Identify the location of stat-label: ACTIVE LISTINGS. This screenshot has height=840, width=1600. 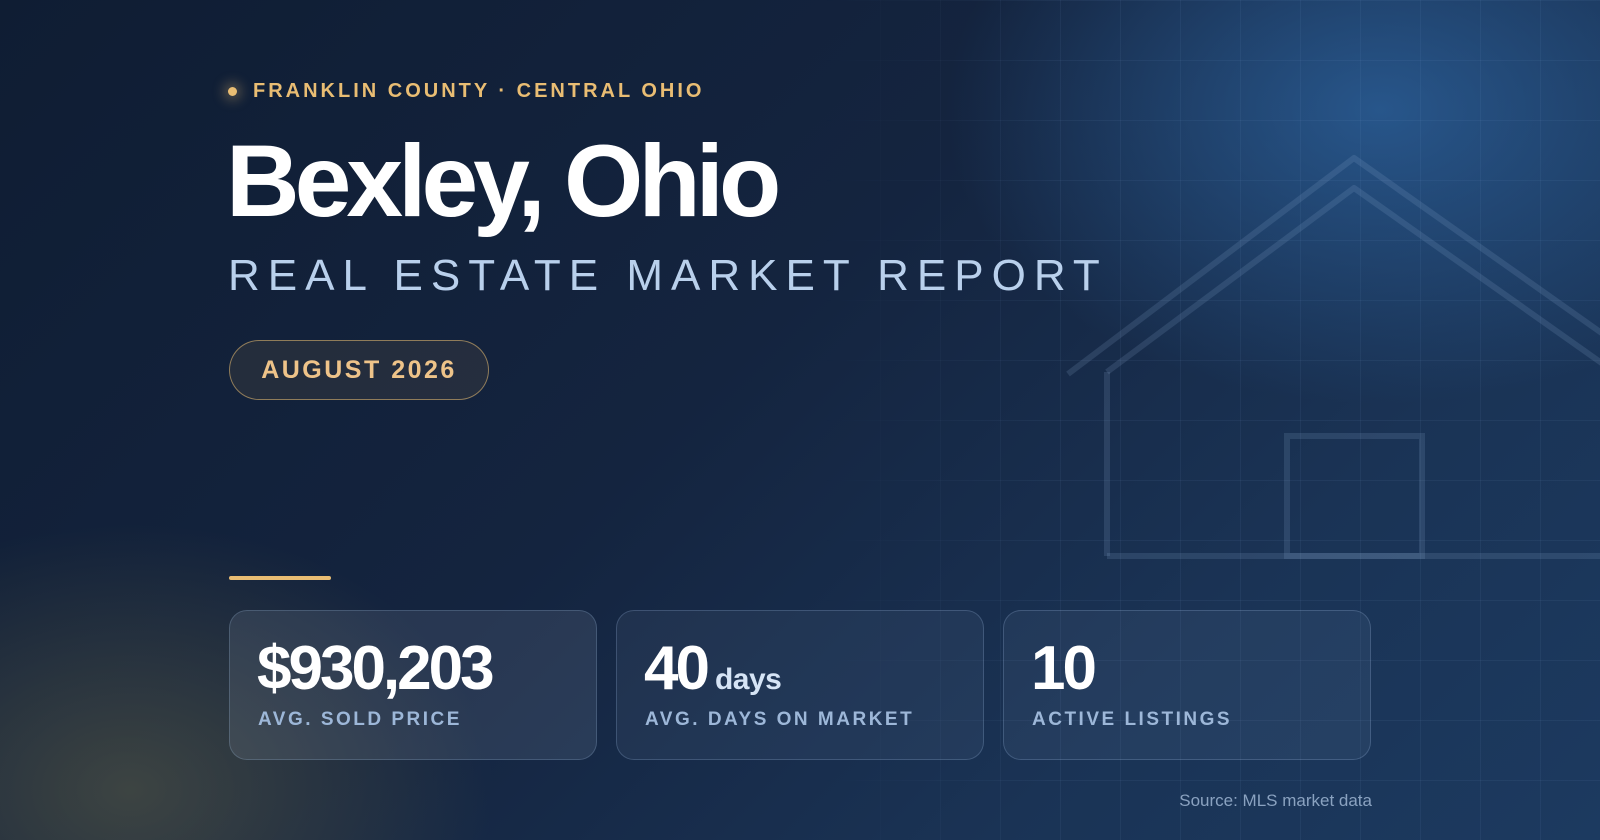
(1132, 719).